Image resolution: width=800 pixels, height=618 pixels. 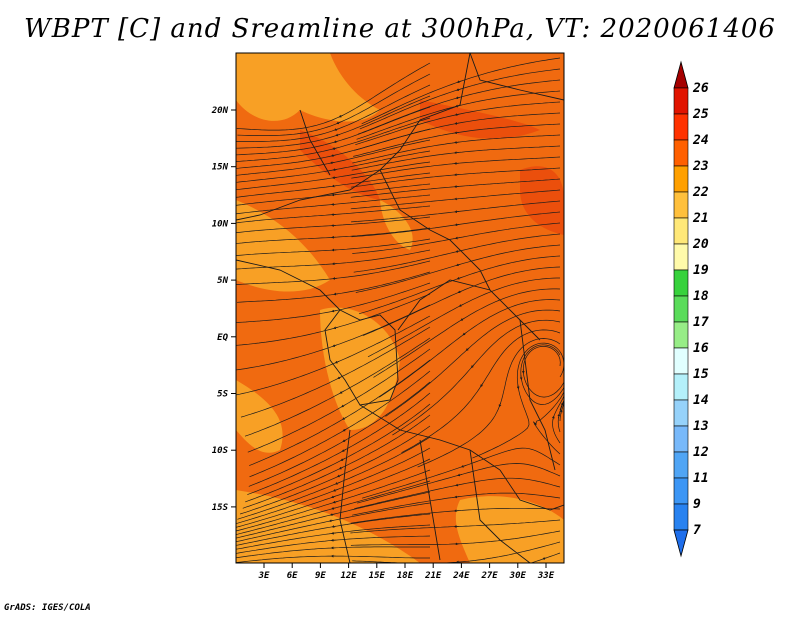 What do you see at coordinates (220, 508) in the screenshot?
I see `lat-tick-label: 15S` at bounding box center [220, 508].